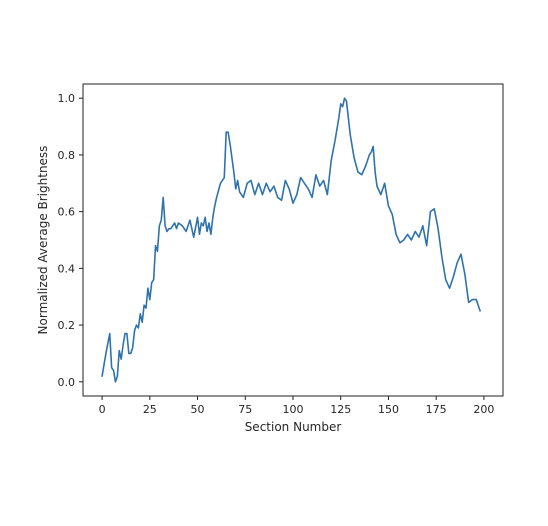  What do you see at coordinates (67, 268) in the screenshot?
I see `y-tick-label: 0.4` at bounding box center [67, 268].